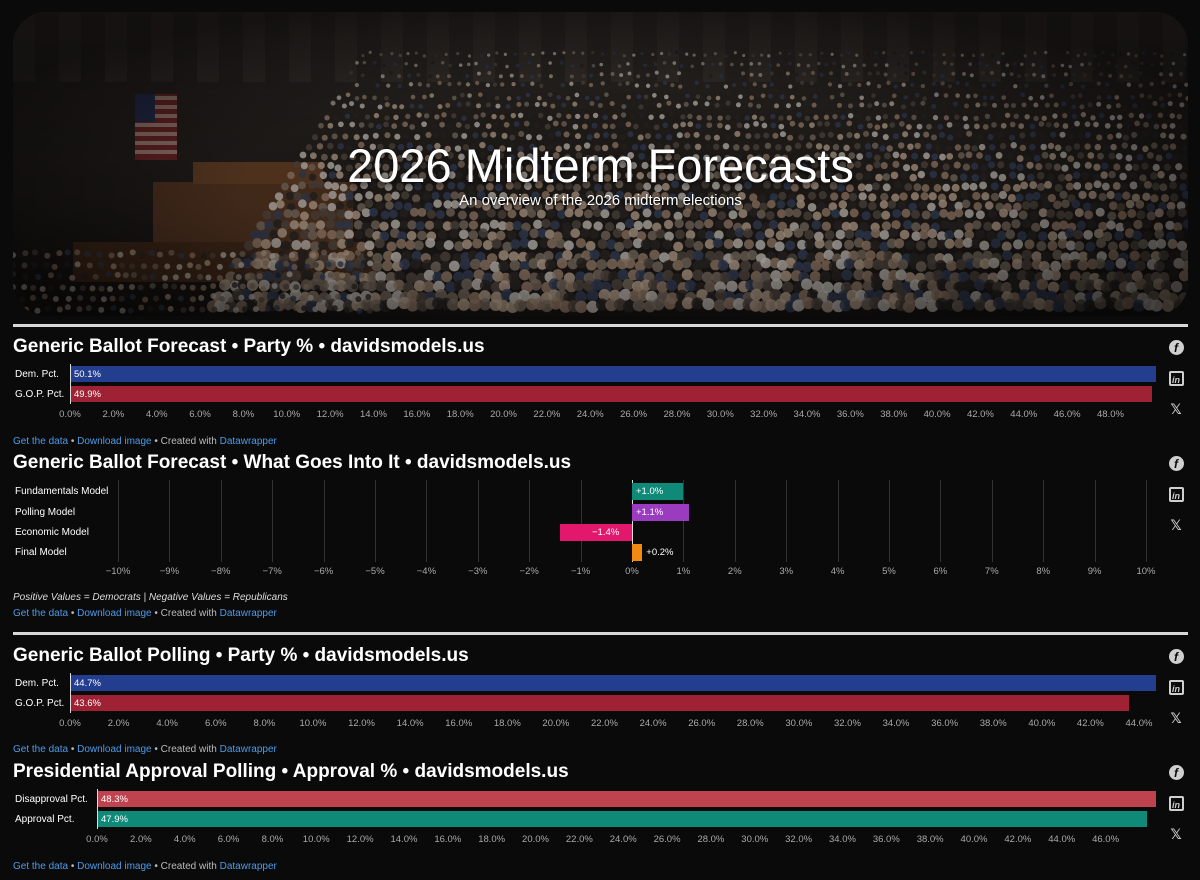 The height and width of the screenshot is (880, 1200). I want to click on x-tick-label: 22.0%, so click(604, 723).